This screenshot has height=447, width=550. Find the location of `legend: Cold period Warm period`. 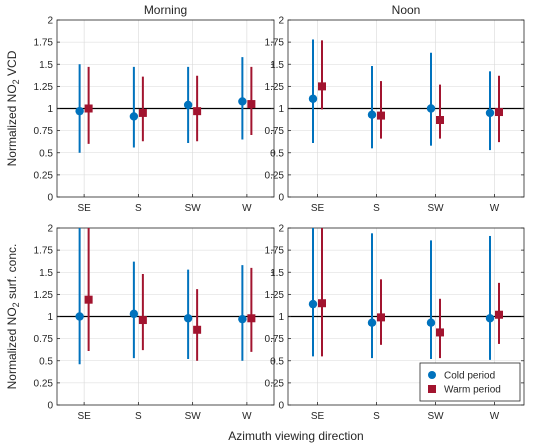

legend: Cold period Warm period is located at coordinates (470, 382).